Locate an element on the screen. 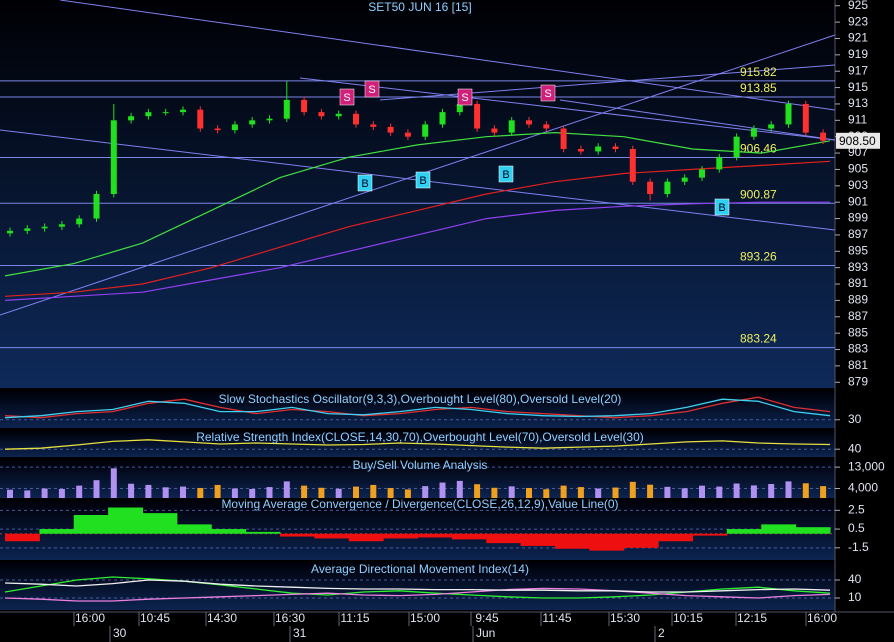 The height and width of the screenshot is (642, 894). last-price-box is located at coordinates (858, 140).